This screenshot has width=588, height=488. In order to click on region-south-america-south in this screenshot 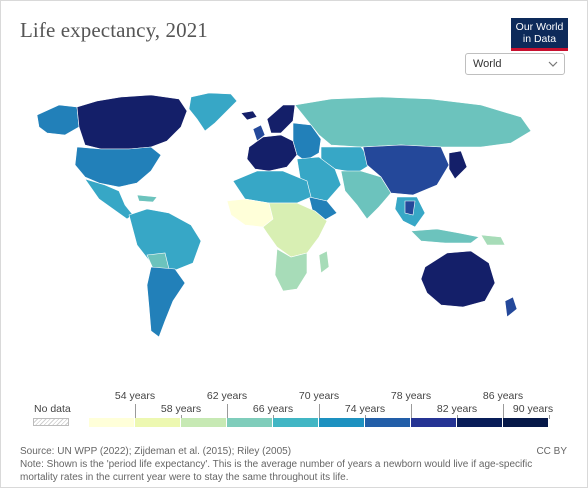, I will do `click(166, 302)`.